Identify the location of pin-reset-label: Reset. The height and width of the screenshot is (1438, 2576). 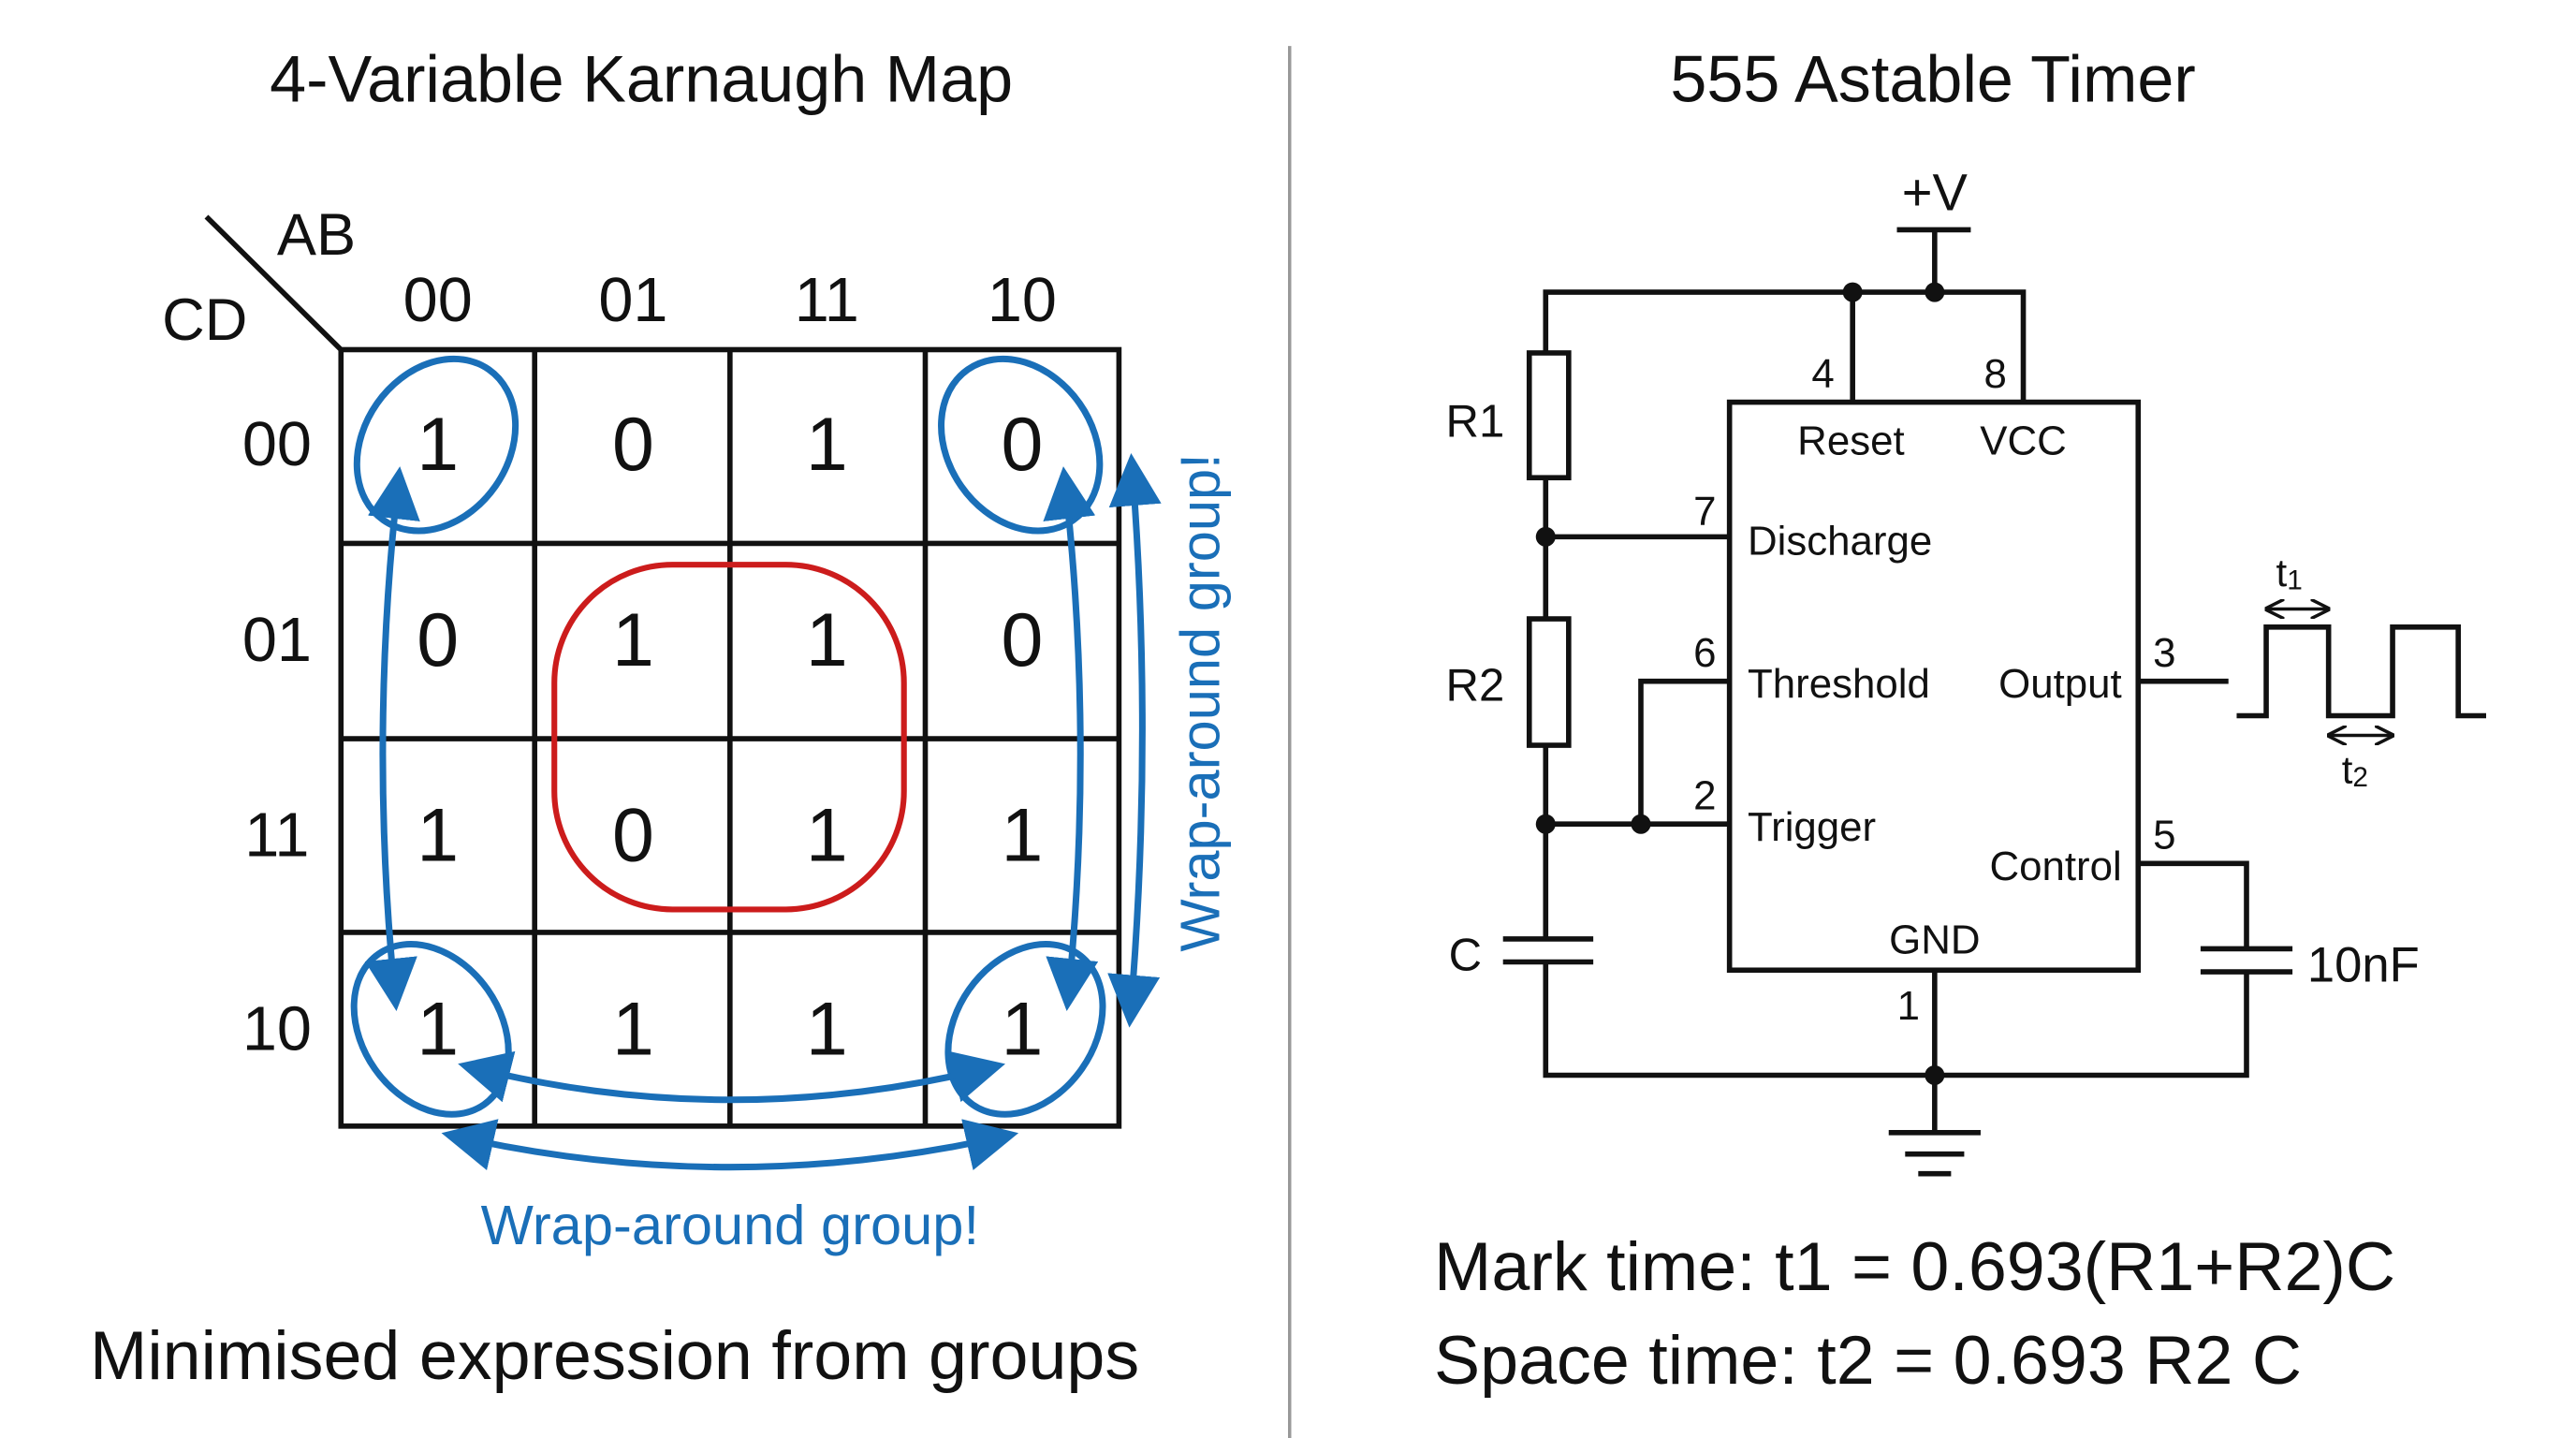
(1851, 441).